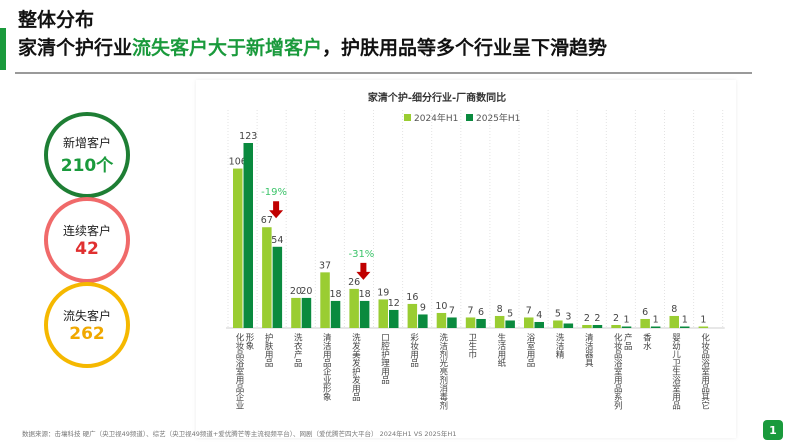  What do you see at coordinates (568, 316) in the screenshot?
I see `data-label: 3` at bounding box center [568, 316].